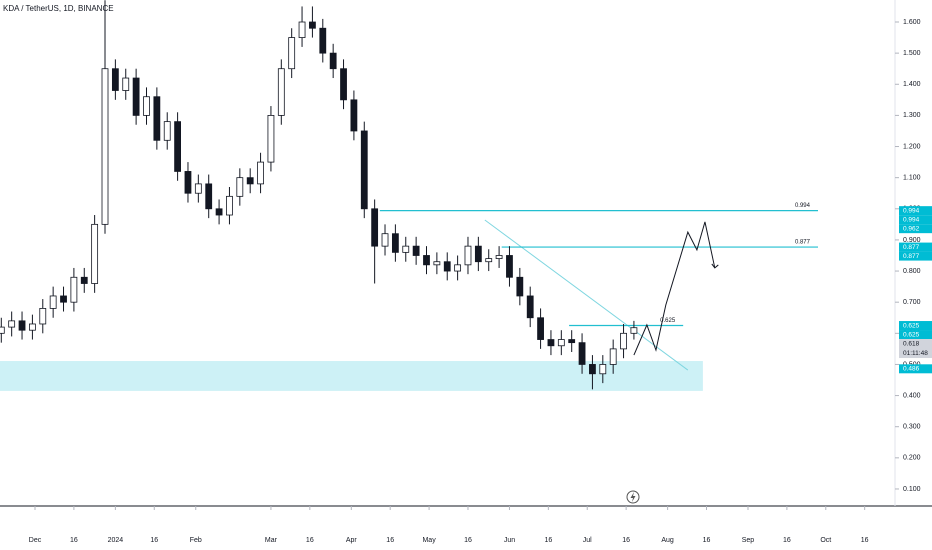 This screenshot has width=932, height=550. What do you see at coordinates (196, 540) in the screenshot?
I see `x-tick-label: Feb` at bounding box center [196, 540].